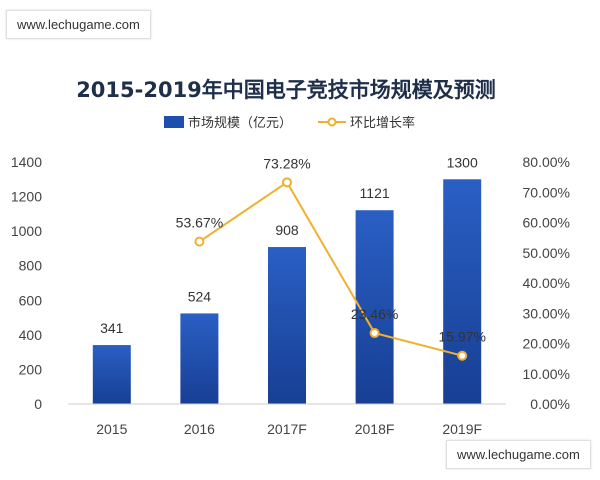  I want to click on y-right-tick-label: 40.00%, so click(546, 283).